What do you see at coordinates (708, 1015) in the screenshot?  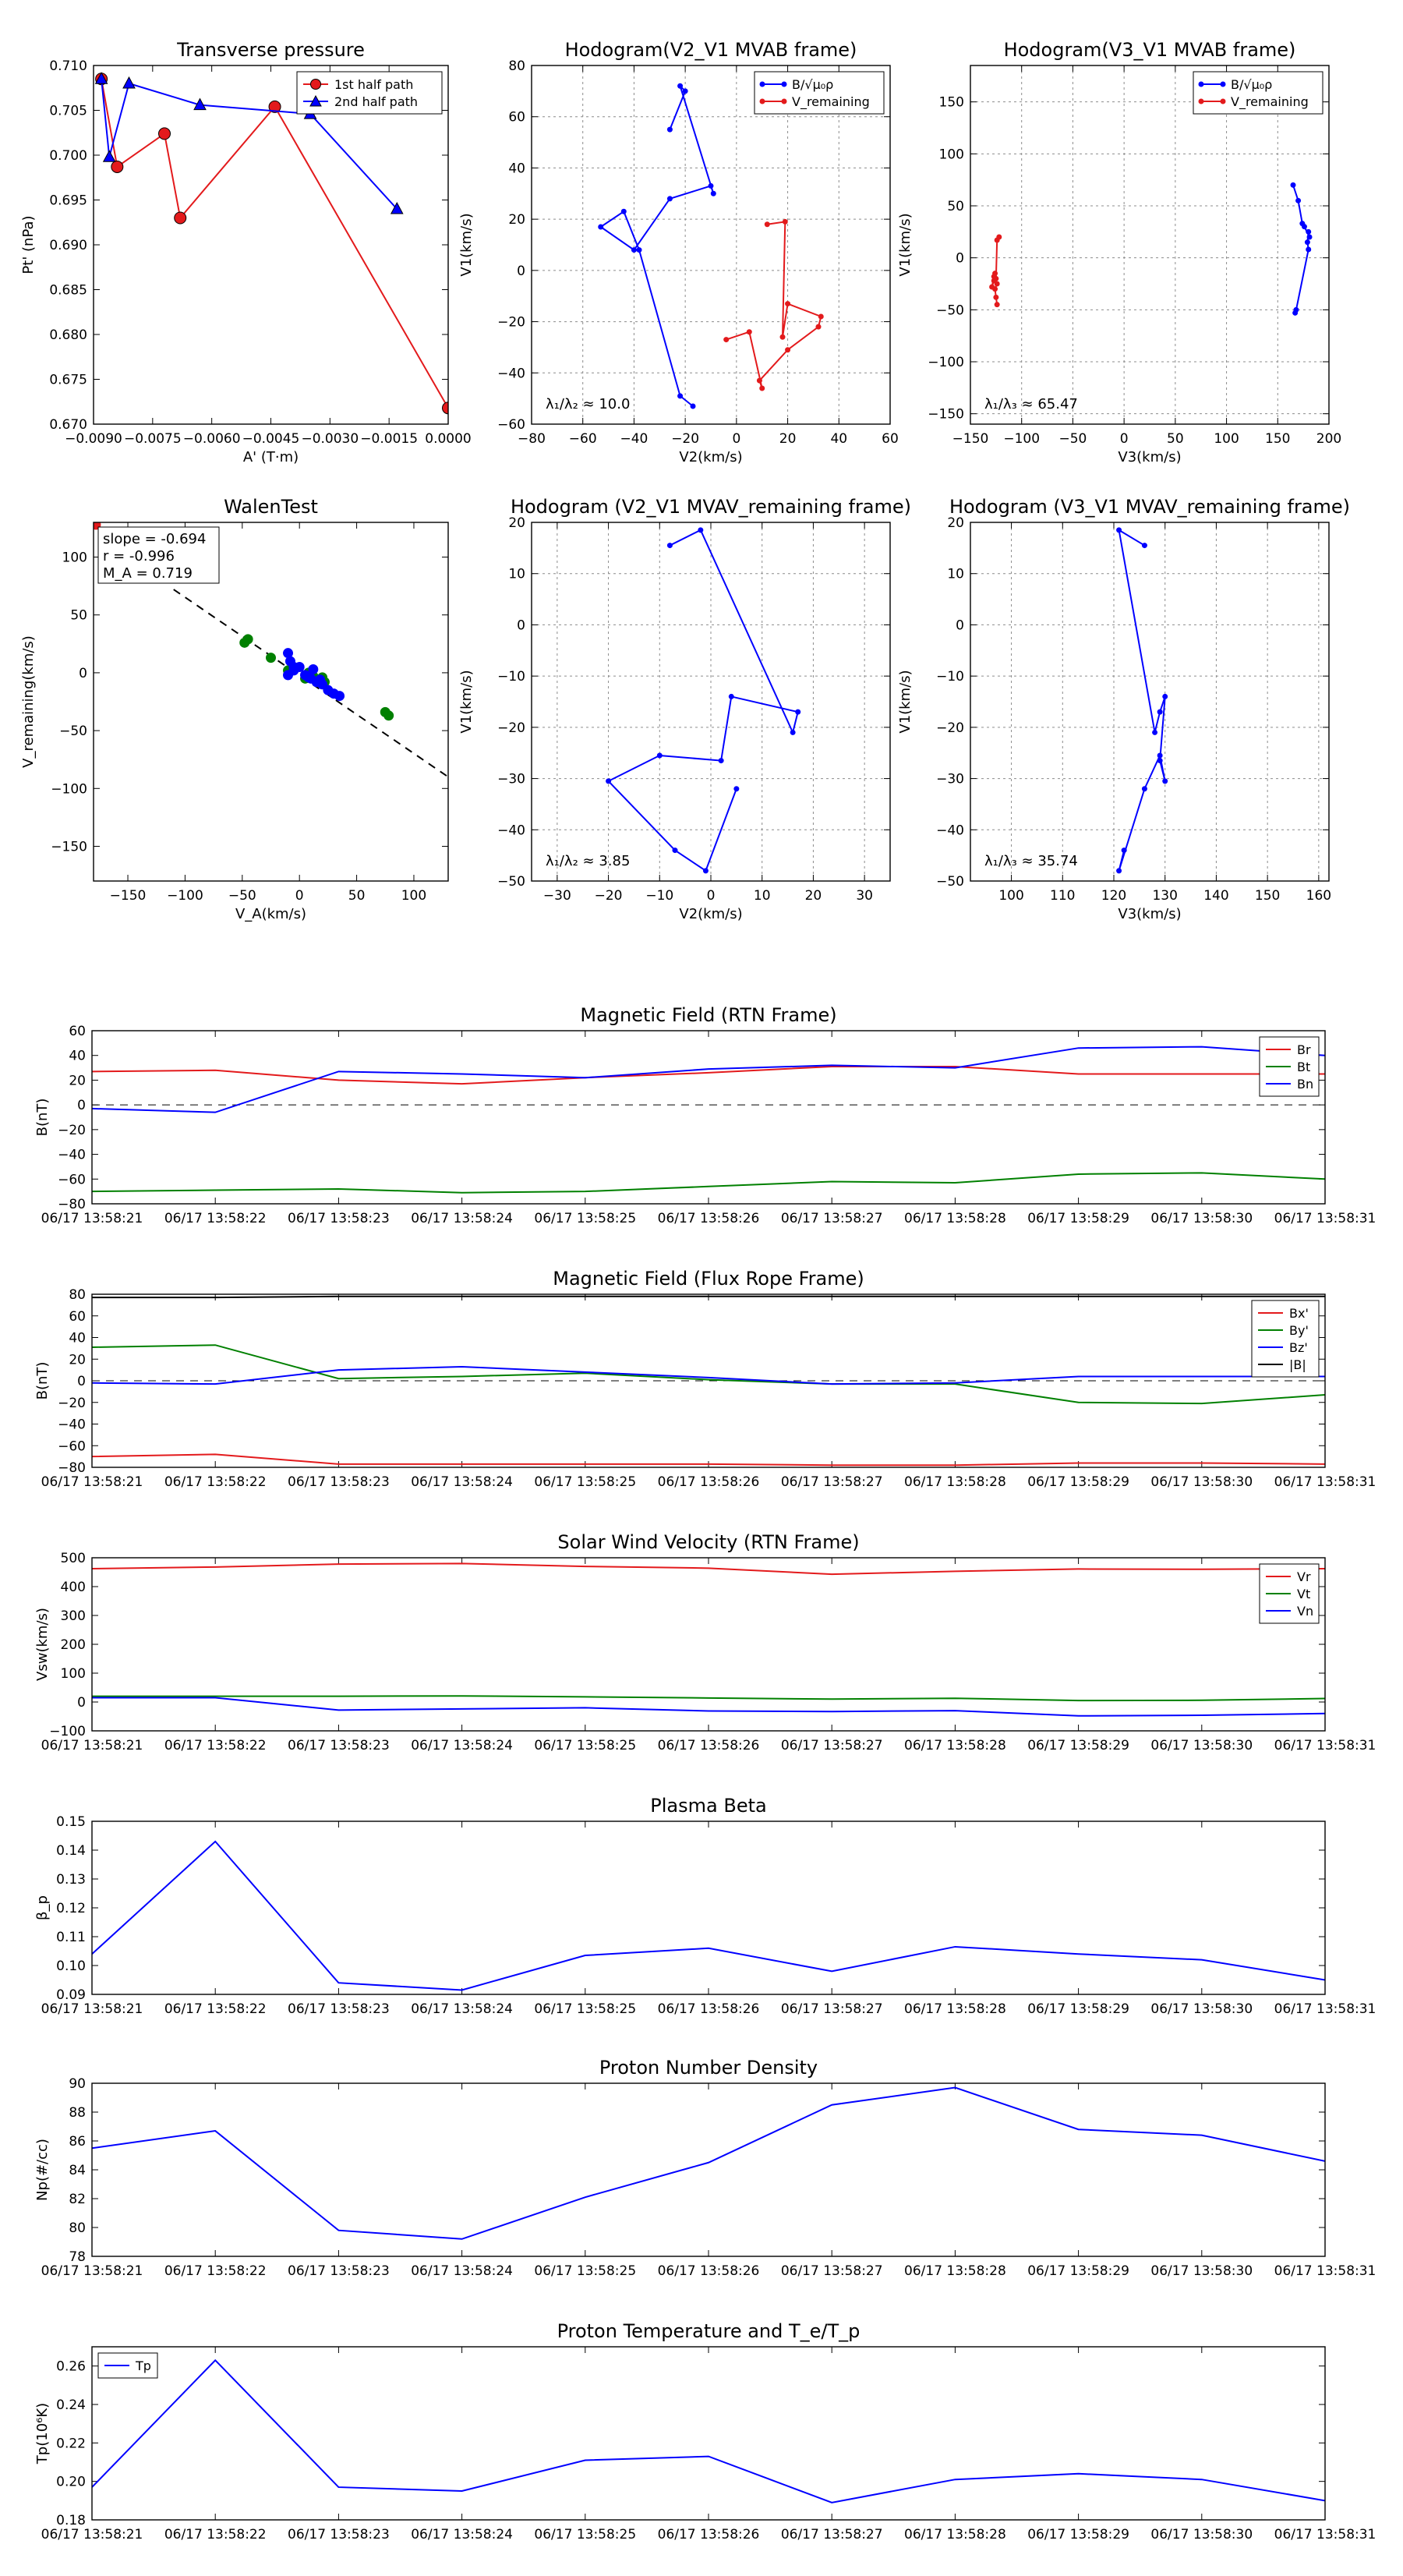 I see `bfield-title: Magnetic Field (RTN Frame)` at bounding box center [708, 1015].